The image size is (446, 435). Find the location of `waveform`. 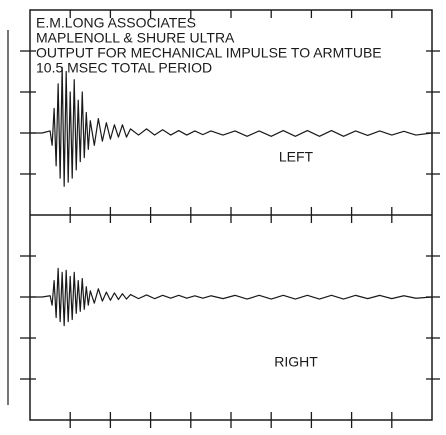

waveform is located at coordinates (231, 297).